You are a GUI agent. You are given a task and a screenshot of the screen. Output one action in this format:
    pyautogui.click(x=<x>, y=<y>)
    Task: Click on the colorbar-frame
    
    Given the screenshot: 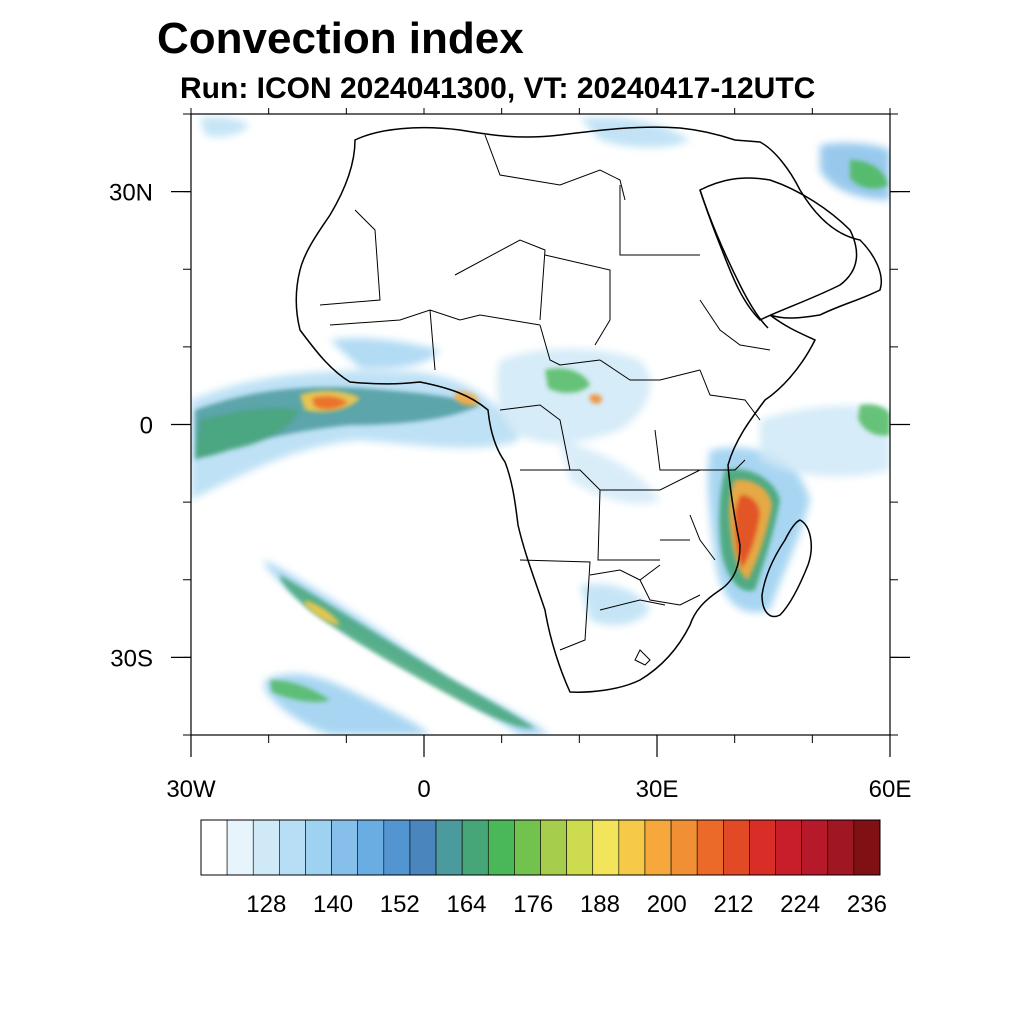 What is the action you would take?
    pyautogui.click(x=540, y=847)
    